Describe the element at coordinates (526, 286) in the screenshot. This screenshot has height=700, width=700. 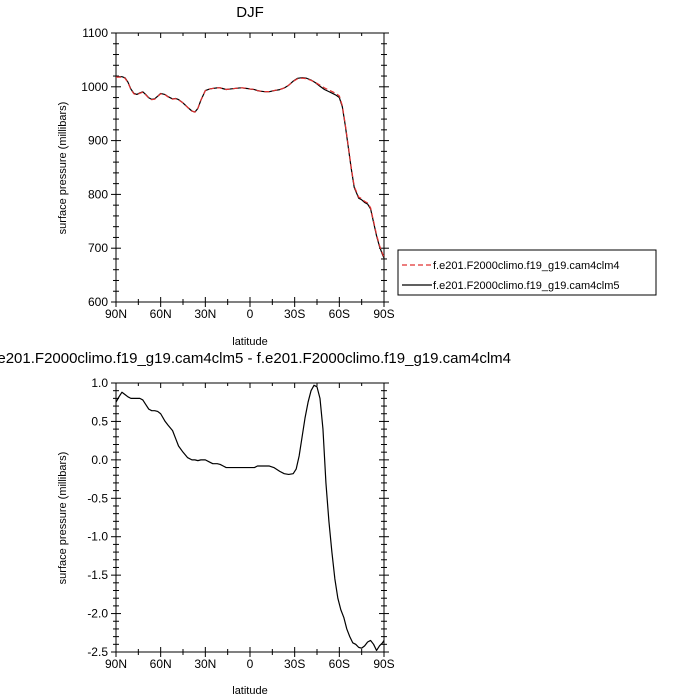
I see `legend-label-cam4clm5: f.e201.F2000climo.f19_g19.cam4clm5` at that location.